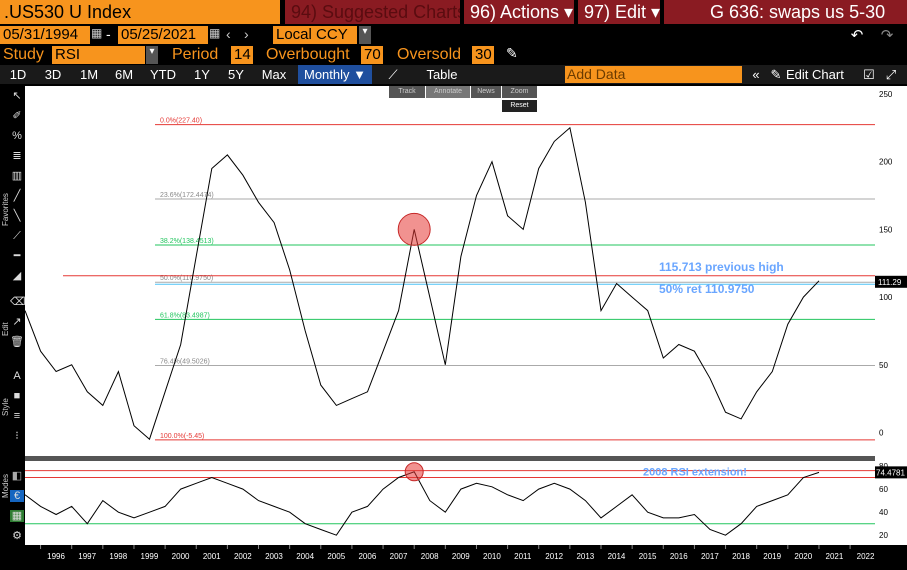 This screenshot has width=907, height=570. What do you see at coordinates (785, 12) in the screenshot?
I see `page-title: G 636: swaps us 5-30` at bounding box center [785, 12].